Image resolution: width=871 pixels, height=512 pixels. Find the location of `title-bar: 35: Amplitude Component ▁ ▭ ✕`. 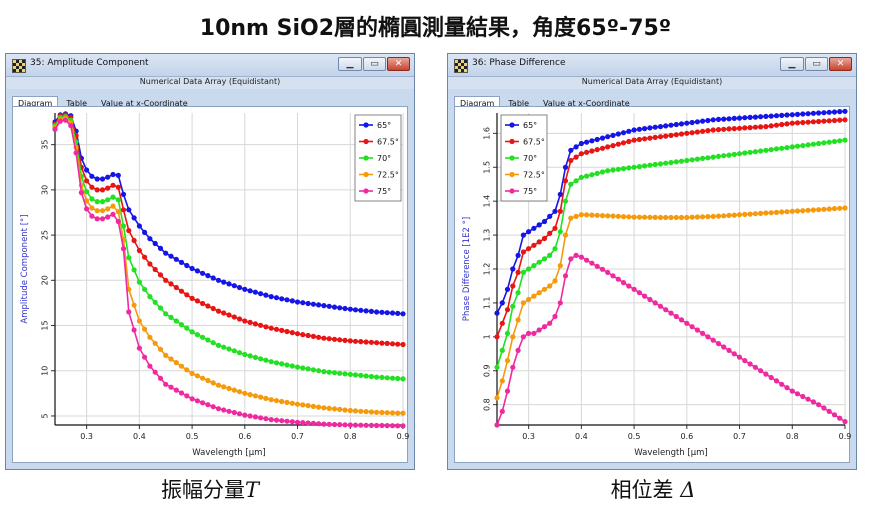

title-bar: 35: Amplitude Component ▁ ▭ ✕ is located at coordinates (210, 65).